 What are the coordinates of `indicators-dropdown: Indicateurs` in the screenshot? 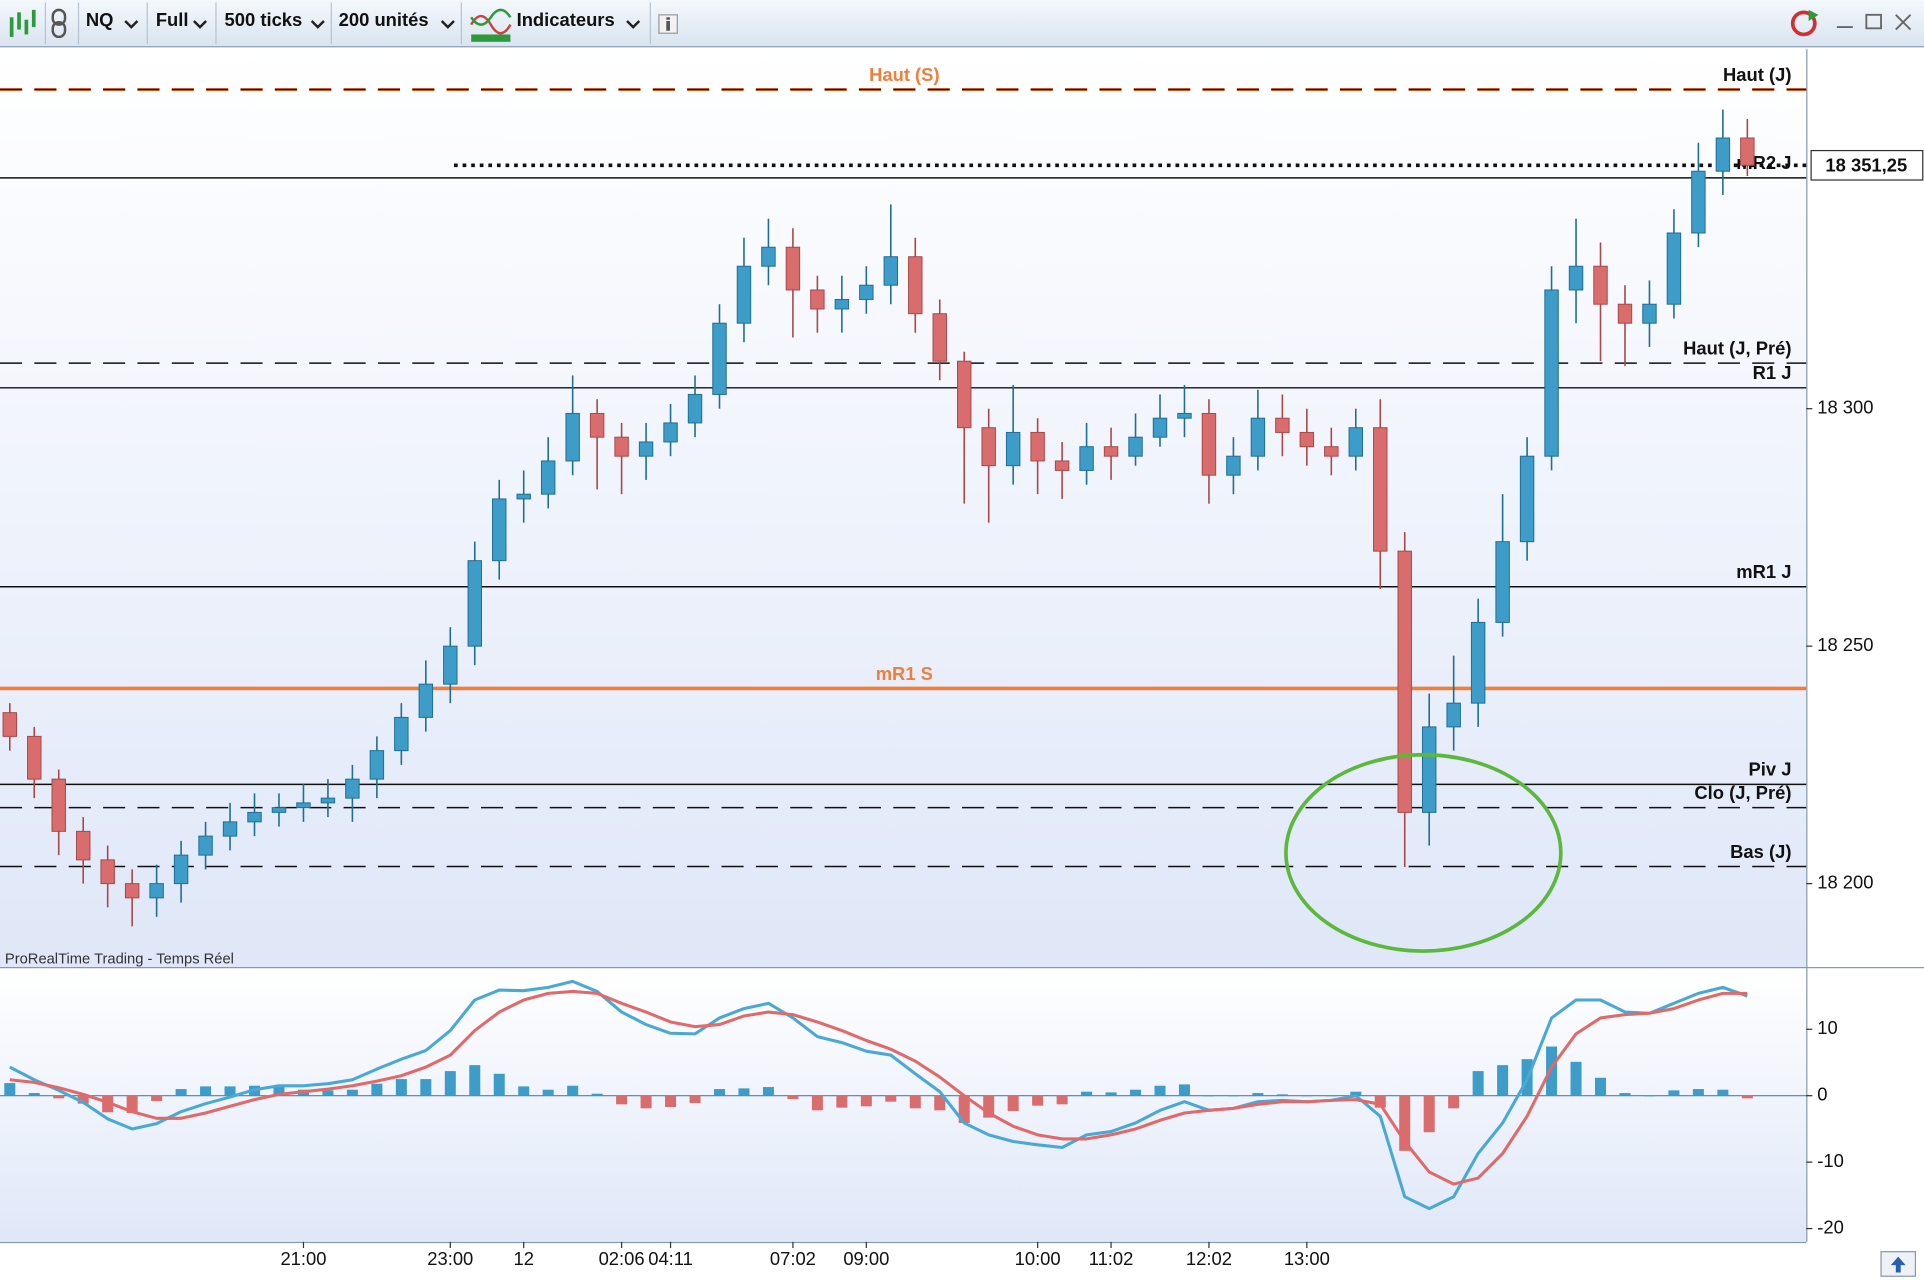 It's located at (555, 25).